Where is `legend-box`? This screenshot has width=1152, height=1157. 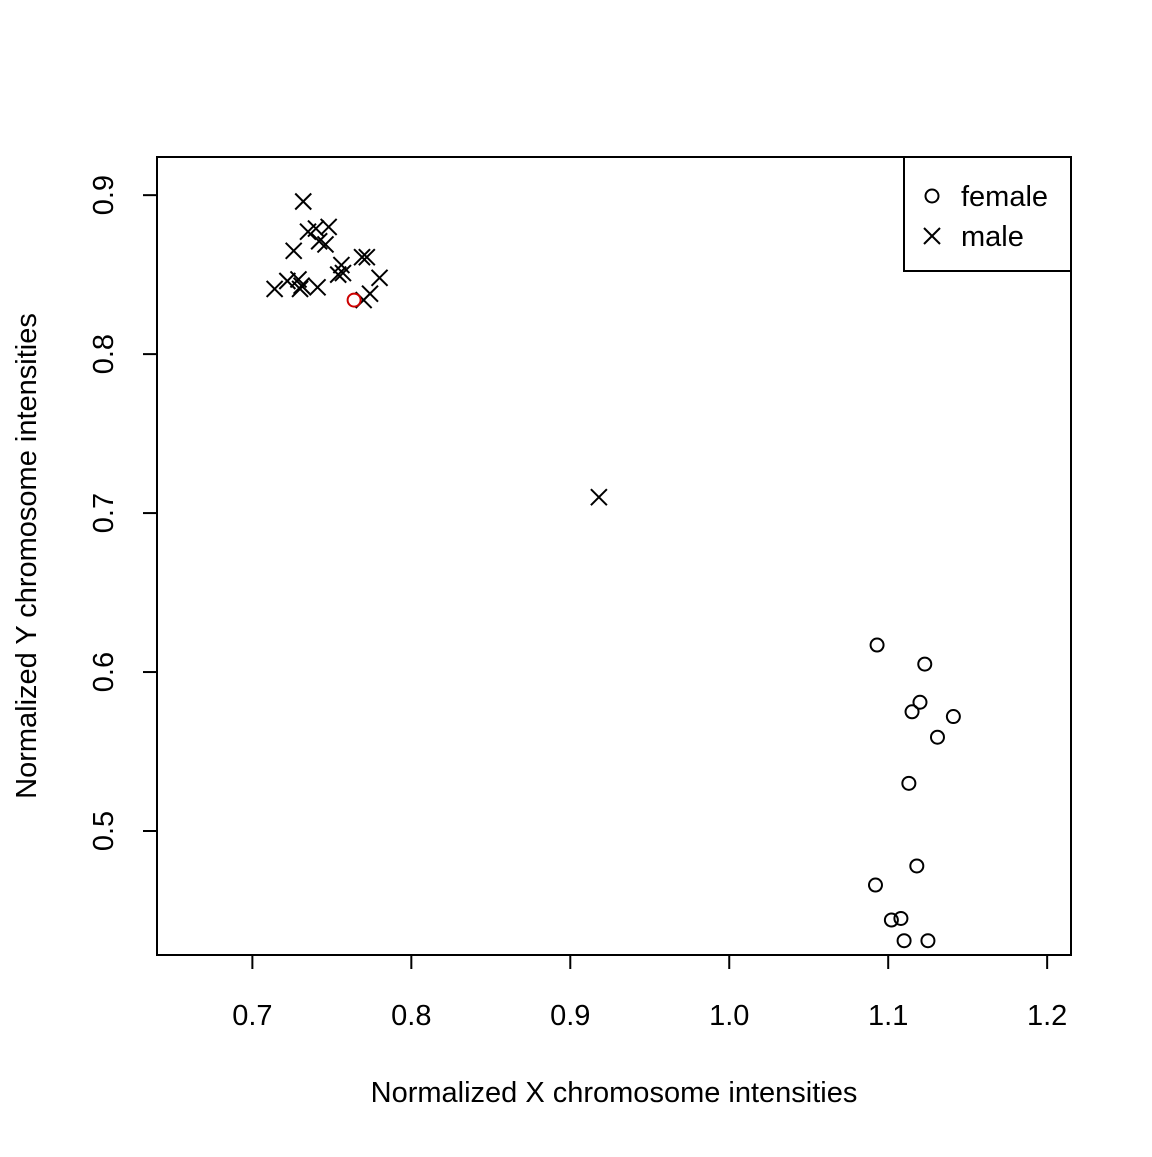
legend-box is located at coordinates (987, 214).